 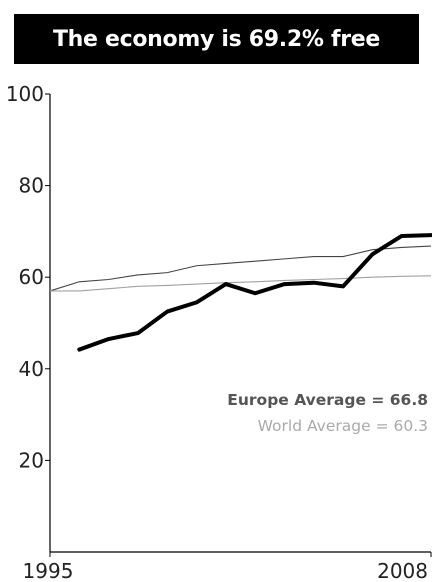 I want to click on world-average-line, so click(x=241, y=283).